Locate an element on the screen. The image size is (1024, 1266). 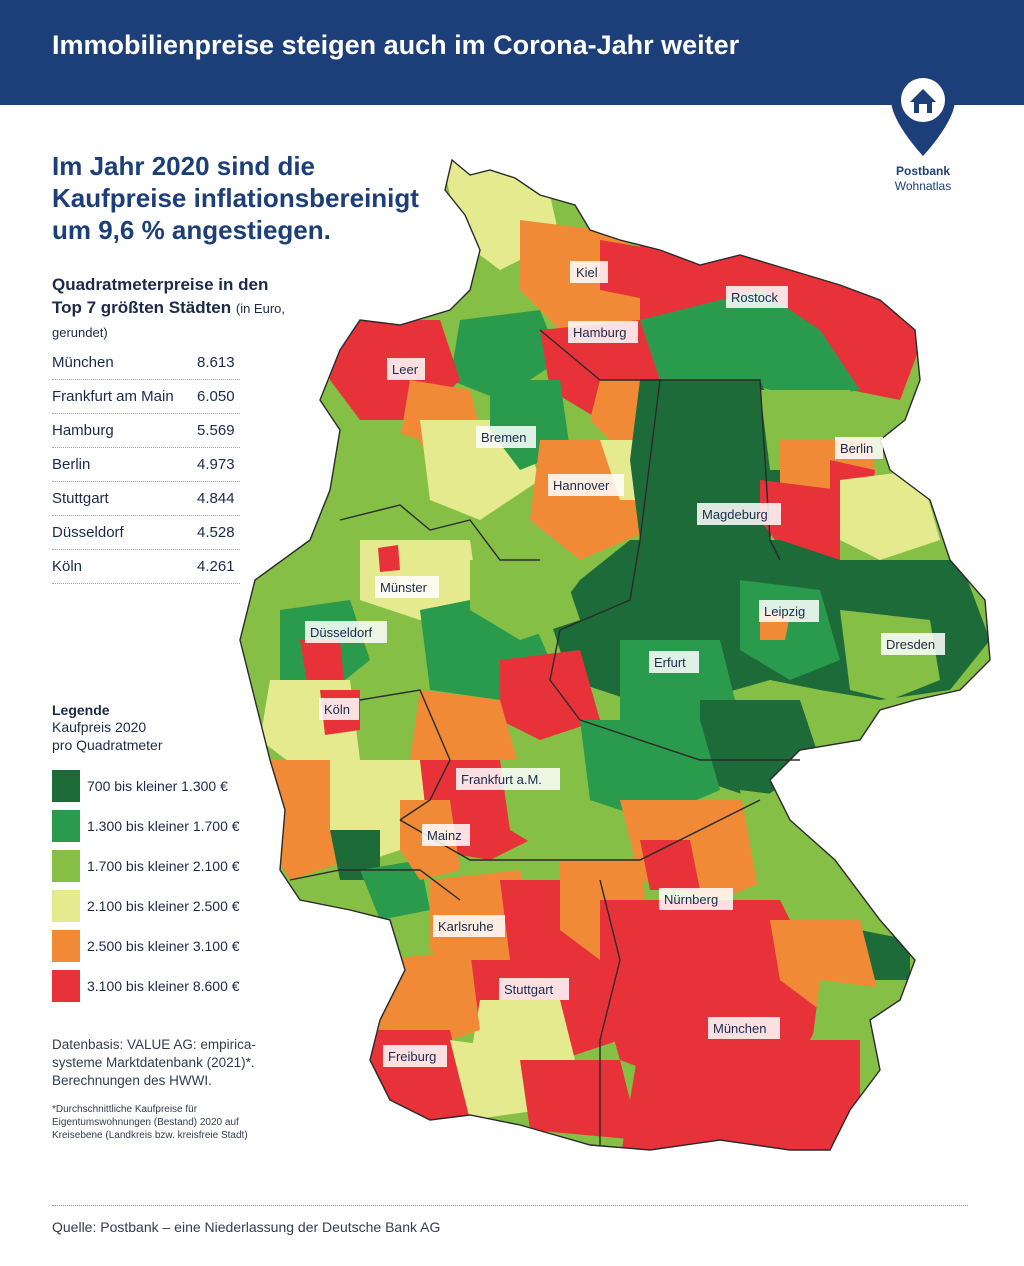
legend-item: 2.500 bis kleiner 3.100 € is located at coordinates (152, 950).